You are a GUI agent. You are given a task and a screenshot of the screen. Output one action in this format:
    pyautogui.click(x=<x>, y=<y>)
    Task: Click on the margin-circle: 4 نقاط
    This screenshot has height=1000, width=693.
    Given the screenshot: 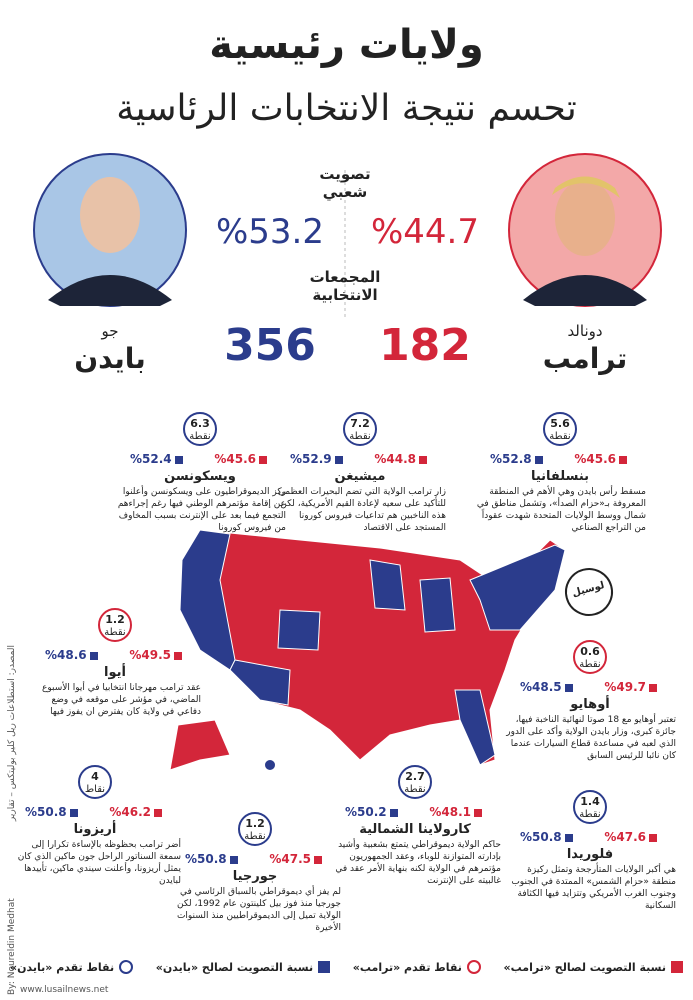 What is the action you would take?
    pyautogui.click(x=95, y=782)
    